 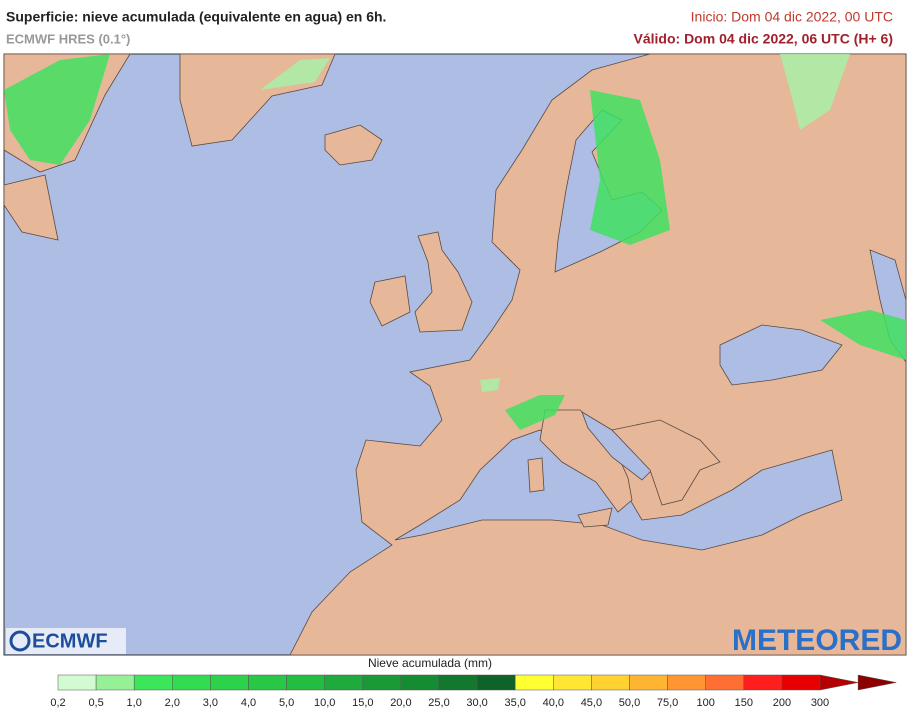 I want to click on meteored-logo: METEORED, so click(x=817, y=640).